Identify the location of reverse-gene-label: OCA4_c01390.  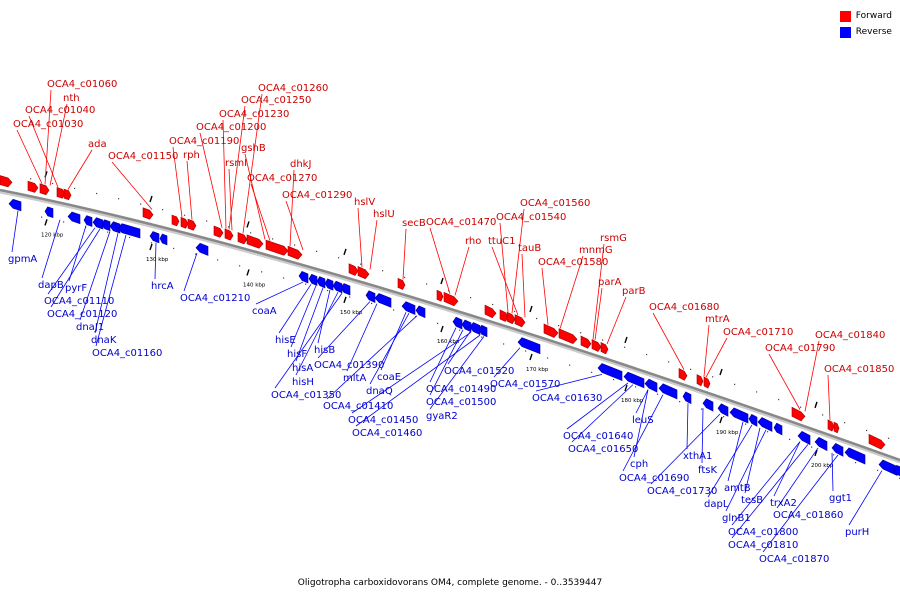
(349, 365).